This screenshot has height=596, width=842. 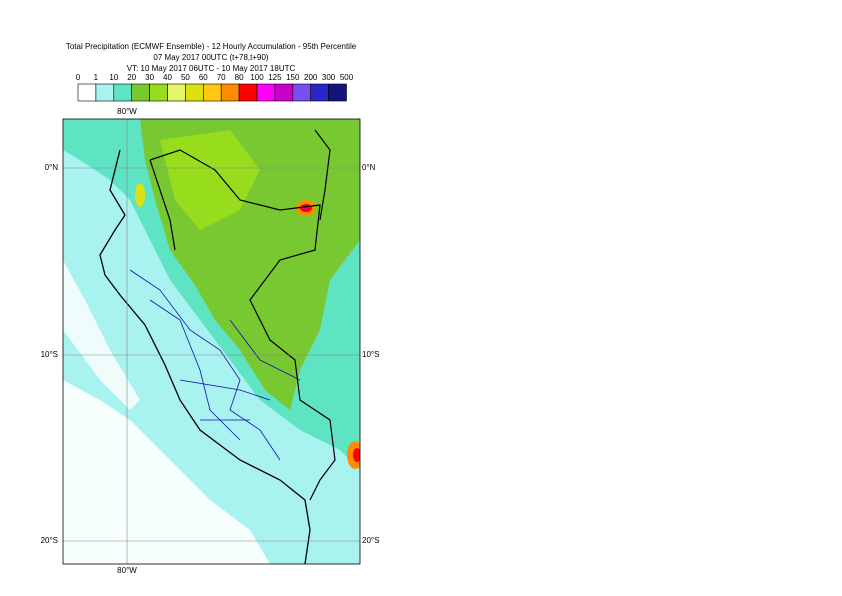 What do you see at coordinates (311, 77) in the screenshot?
I see `legend-label: 200` at bounding box center [311, 77].